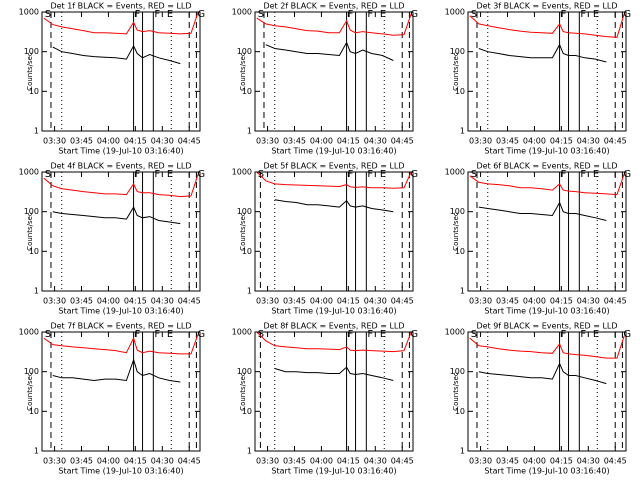  I want to click on chart-title: Det 5f BLACK = Events, RED = LLD, so click(333, 166).